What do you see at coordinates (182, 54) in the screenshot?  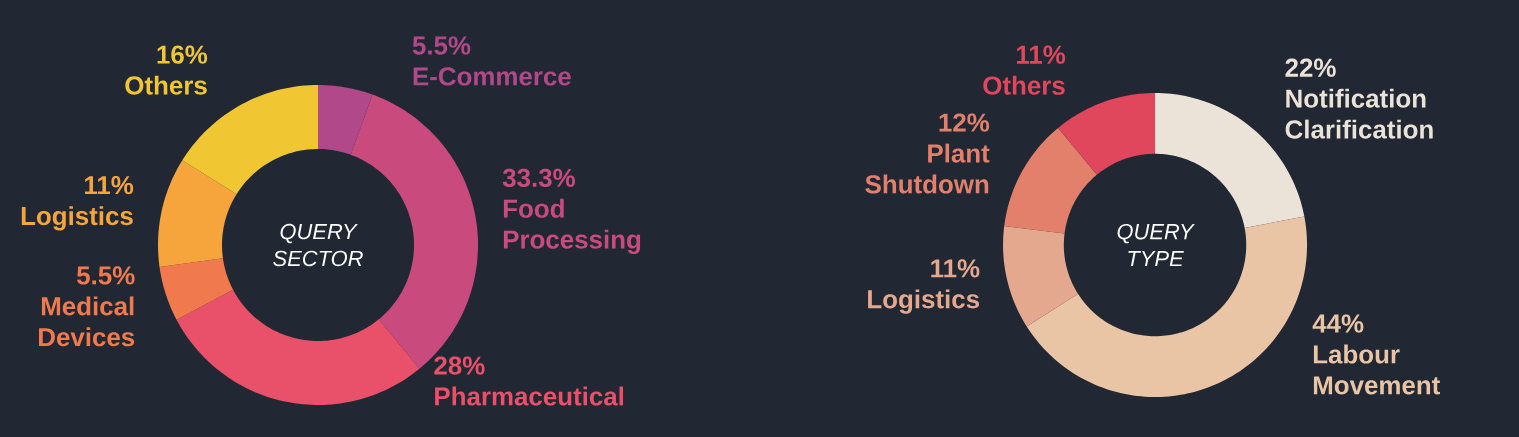 I see `data-label: 16%` at bounding box center [182, 54].